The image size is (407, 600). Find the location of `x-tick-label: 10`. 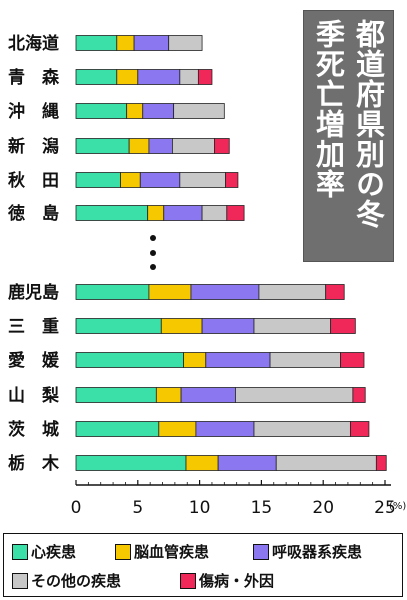

x-tick-label: 10 is located at coordinates (200, 508).